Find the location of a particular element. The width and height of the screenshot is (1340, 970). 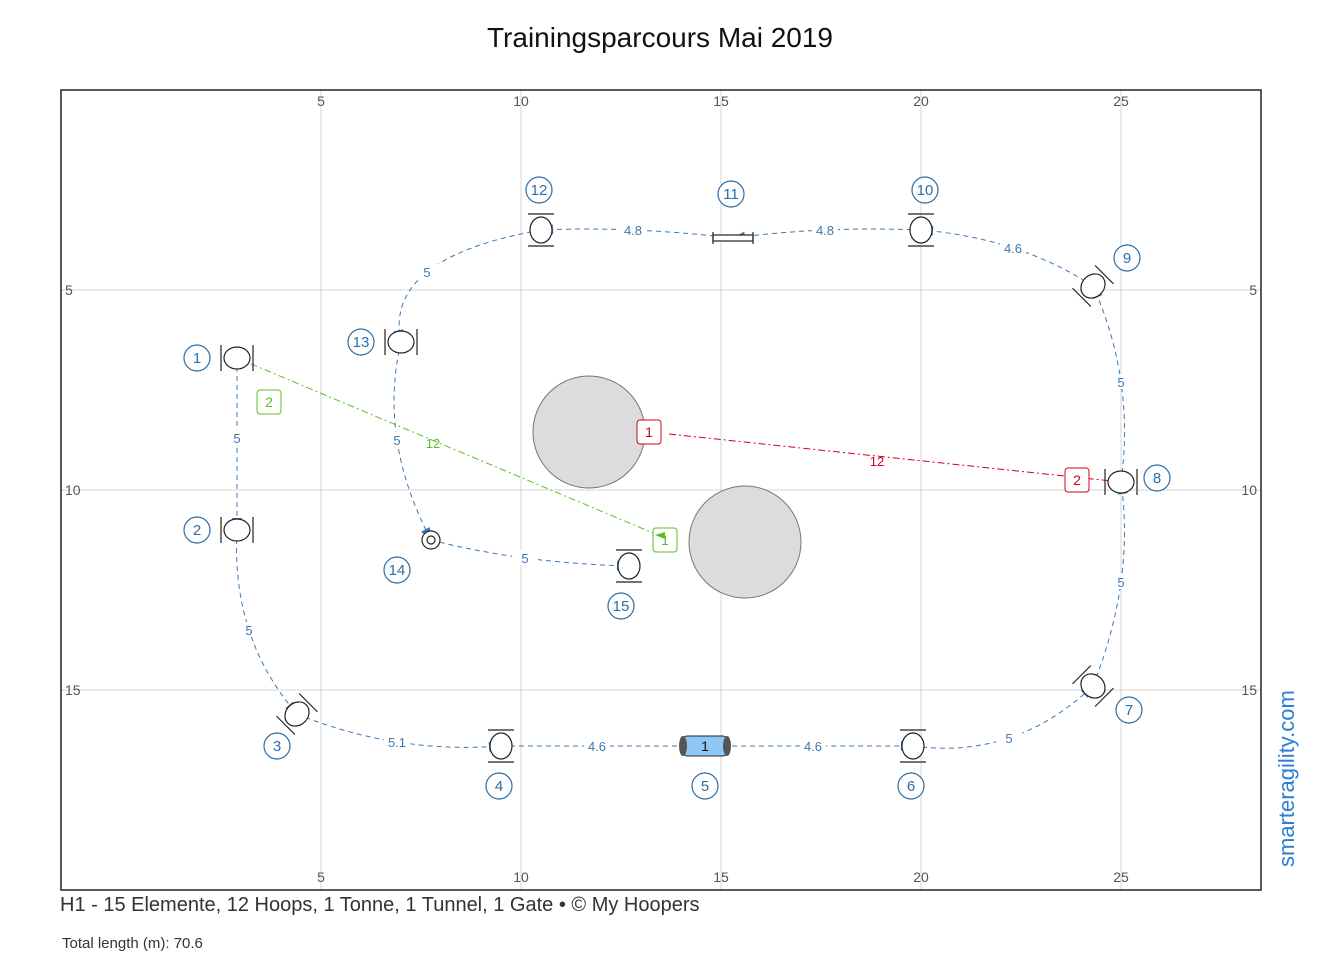

x-tick-label-bottom: 5 is located at coordinates (321, 877).